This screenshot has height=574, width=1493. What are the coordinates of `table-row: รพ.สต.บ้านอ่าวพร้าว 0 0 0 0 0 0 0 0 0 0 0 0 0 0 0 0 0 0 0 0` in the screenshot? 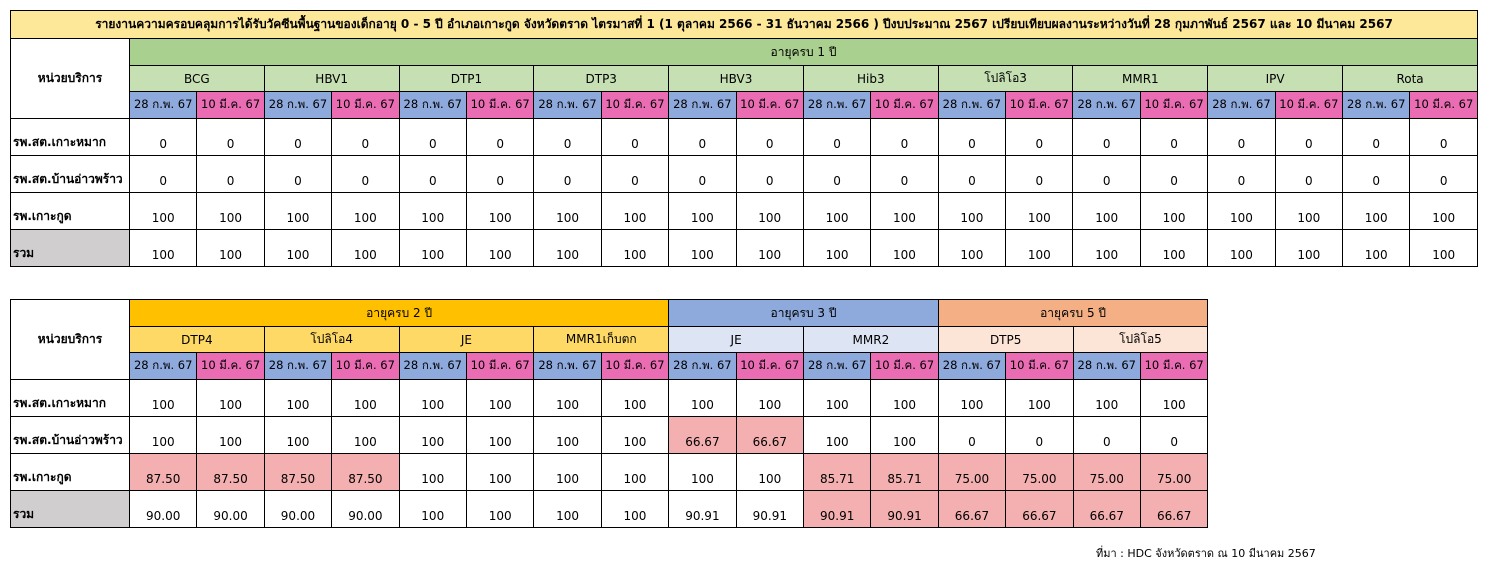 It's located at (744, 174).